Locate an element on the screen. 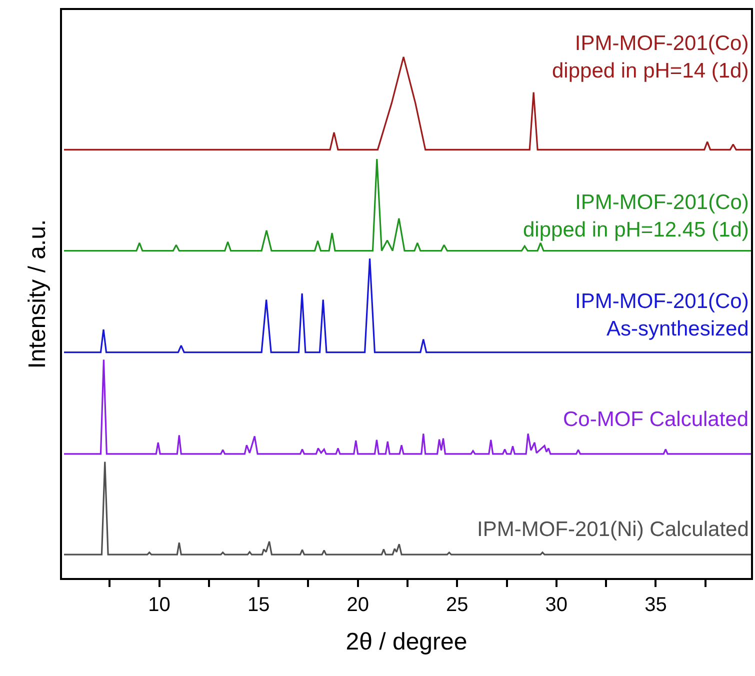  series-label: IPM-MOF-201(Co) dipped in pH=14 (1d) is located at coordinates (650, 57).